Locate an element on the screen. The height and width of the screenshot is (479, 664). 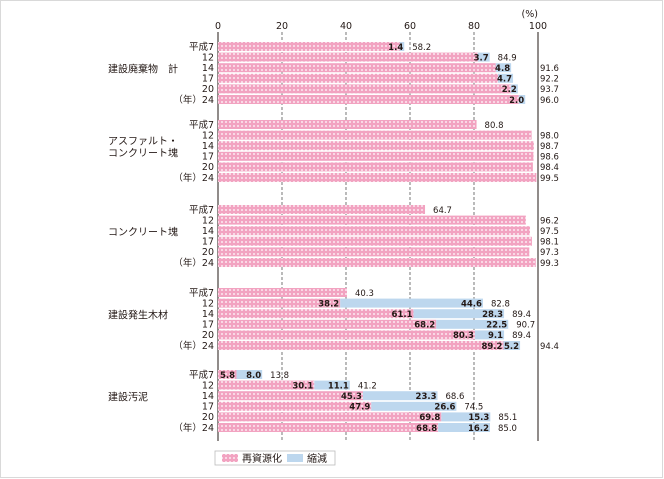
recycle-value-label: 69.8 is located at coordinates (429, 418).